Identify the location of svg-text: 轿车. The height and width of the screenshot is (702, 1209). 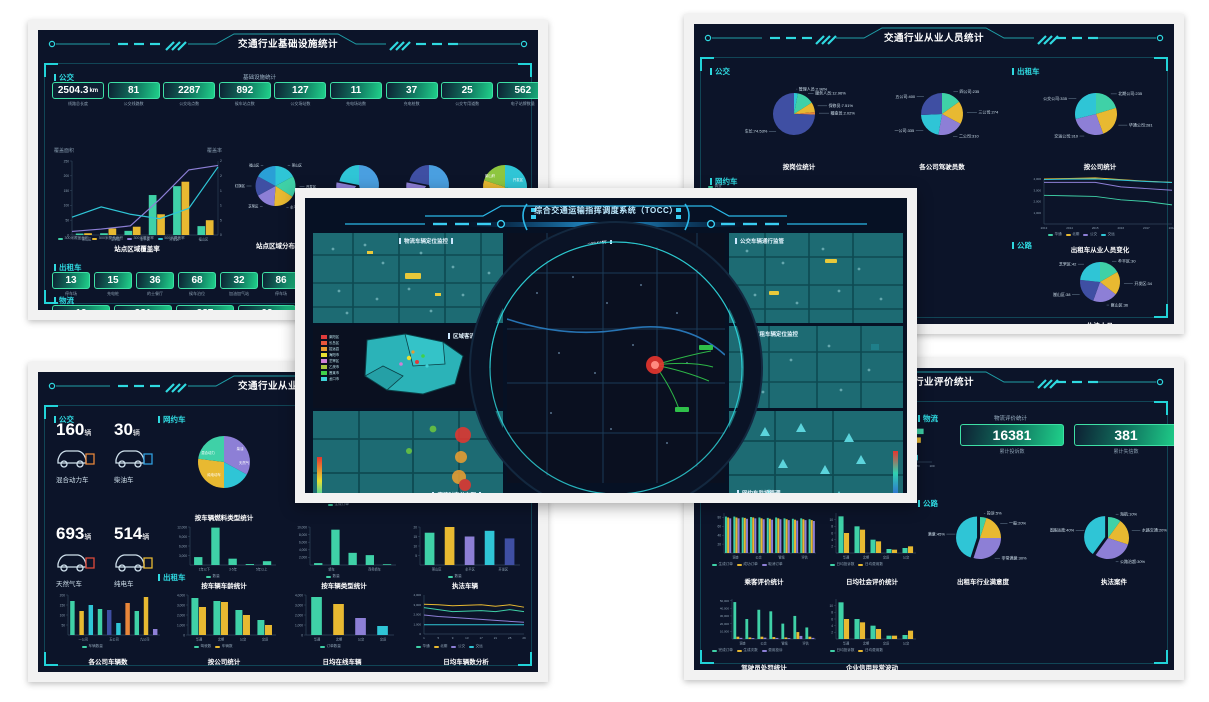
(331, 568).